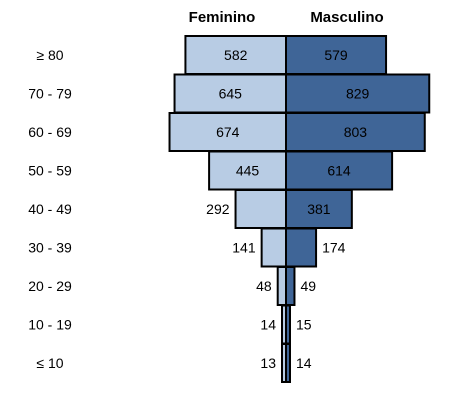  I want to click on value-label-feminino: 13, so click(268, 363).